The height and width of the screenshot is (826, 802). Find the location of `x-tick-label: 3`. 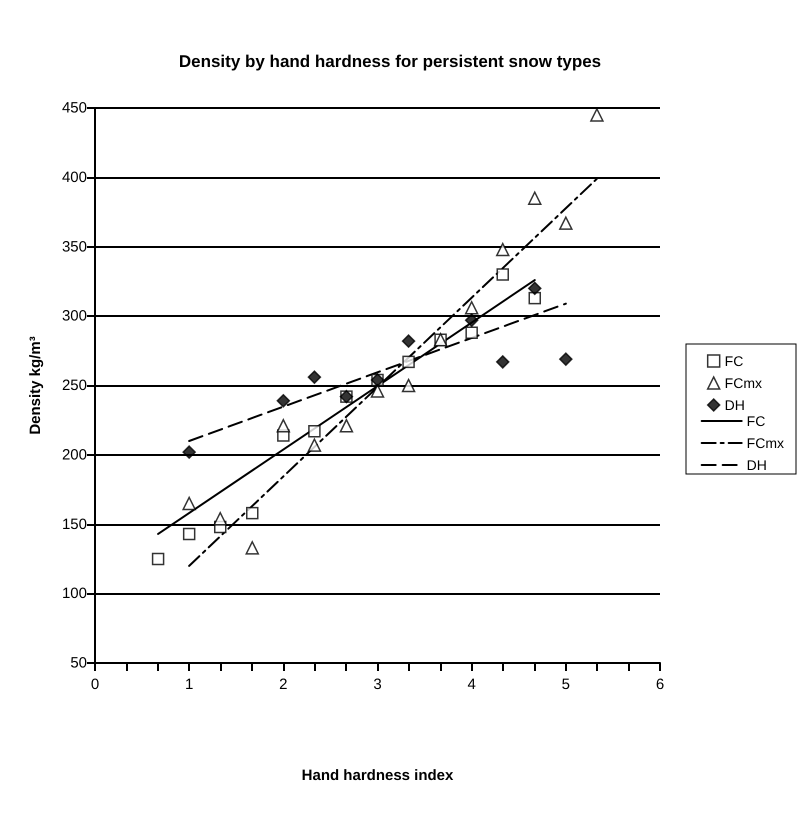

x-tick-label: 3 is located at coordinates (377, 684).